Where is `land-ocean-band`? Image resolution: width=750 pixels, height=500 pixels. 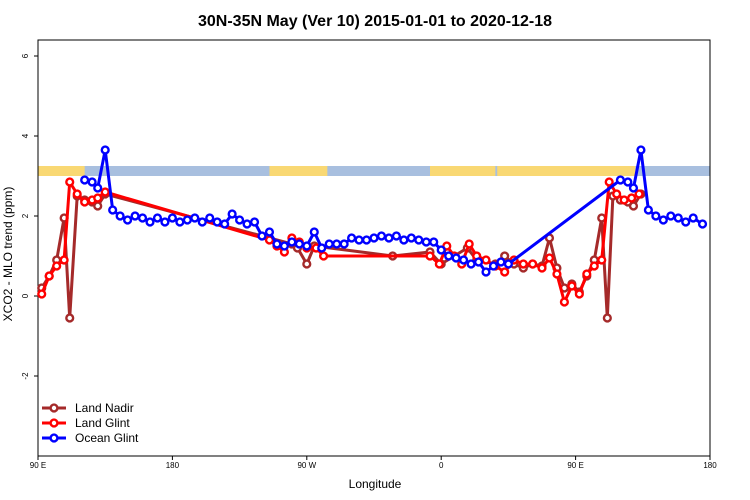 land-ocean-band is located at coordinates (374, 171).